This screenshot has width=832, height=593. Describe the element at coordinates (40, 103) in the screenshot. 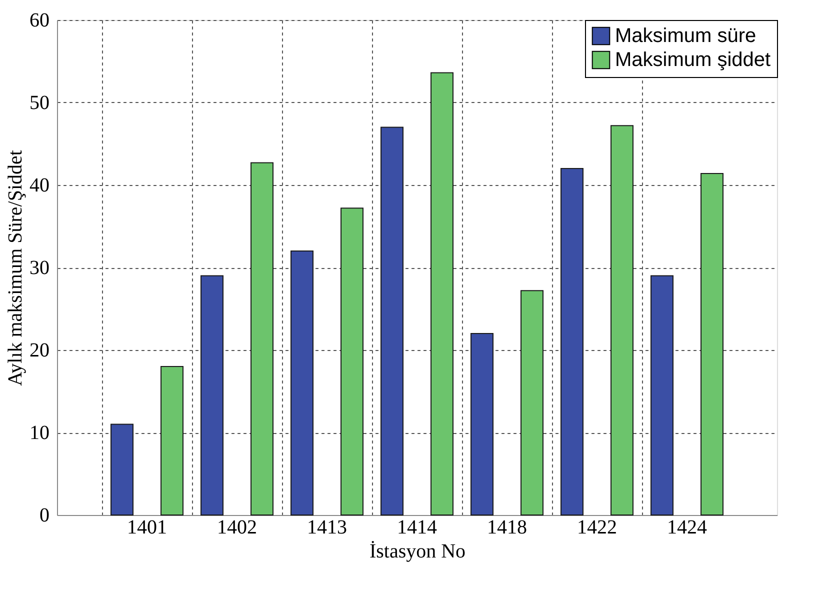

I see `y-tick-label: 50` at that location.